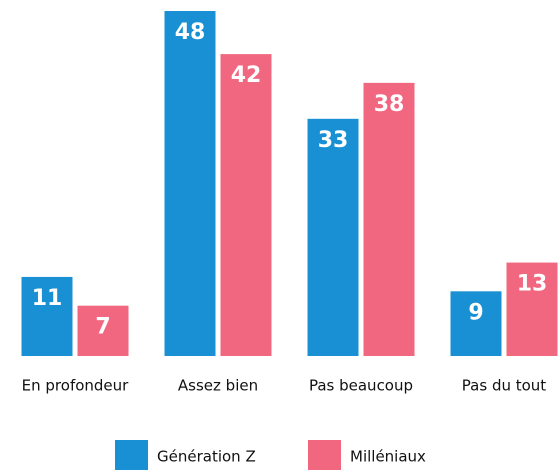 The height and width of the screenshot is (470, 558). Describe the element at coordinates (333, 140) in the screenshot. I see `value-label: 33` at that location.